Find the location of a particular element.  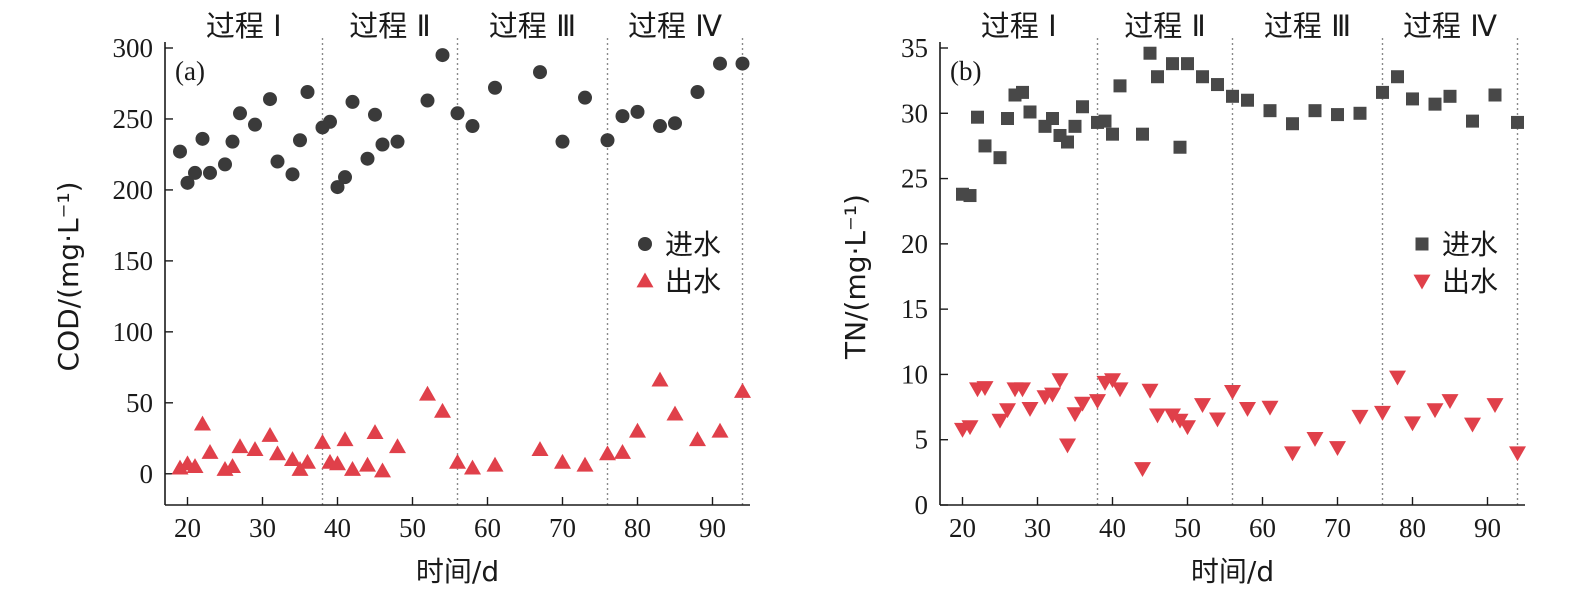

phase-label: 过程 Ⅰ is located at coordinates (244, 26).